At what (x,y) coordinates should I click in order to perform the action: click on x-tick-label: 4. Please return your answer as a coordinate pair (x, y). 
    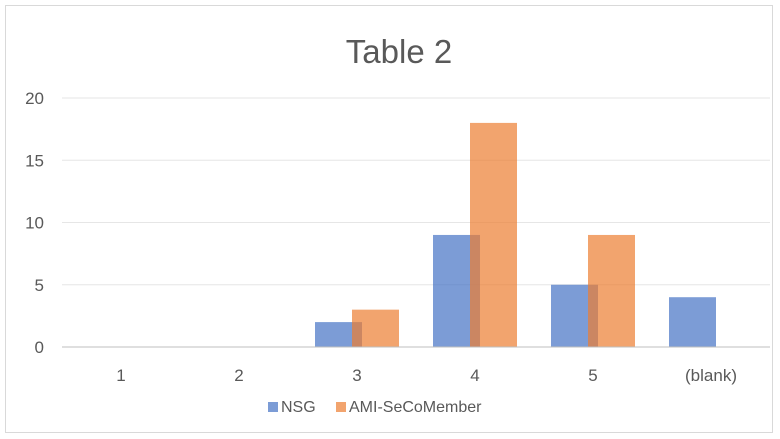
    Looking at the image, I should click on (474, 375).